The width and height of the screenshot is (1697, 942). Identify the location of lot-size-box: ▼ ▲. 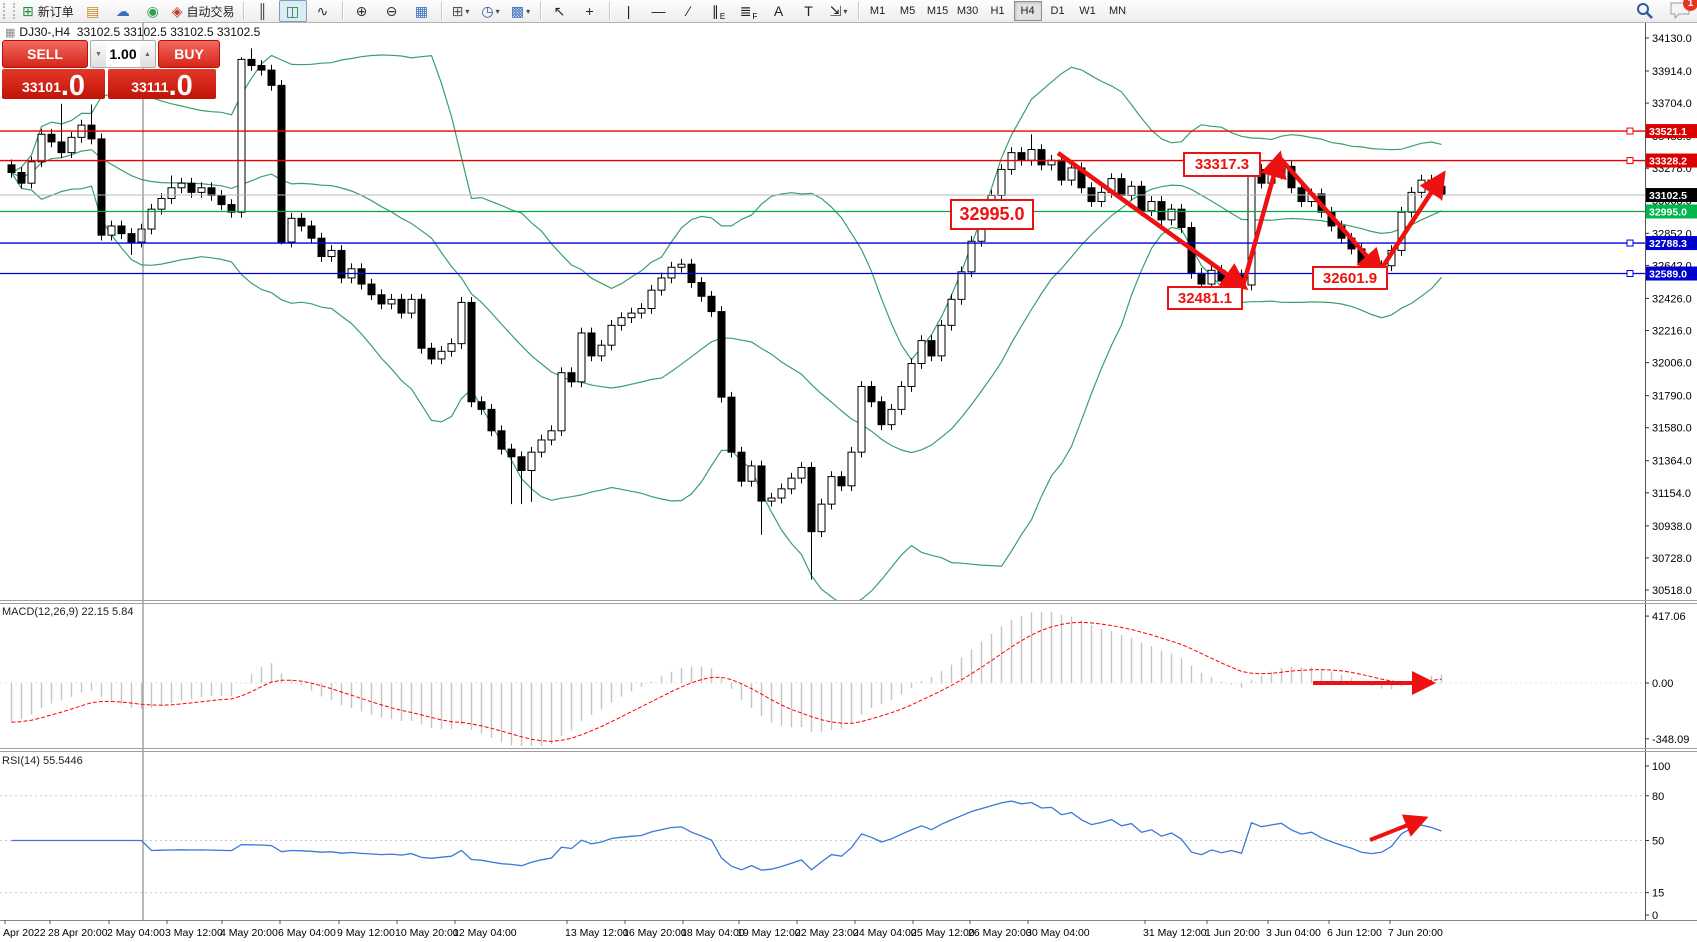
(123, 54).